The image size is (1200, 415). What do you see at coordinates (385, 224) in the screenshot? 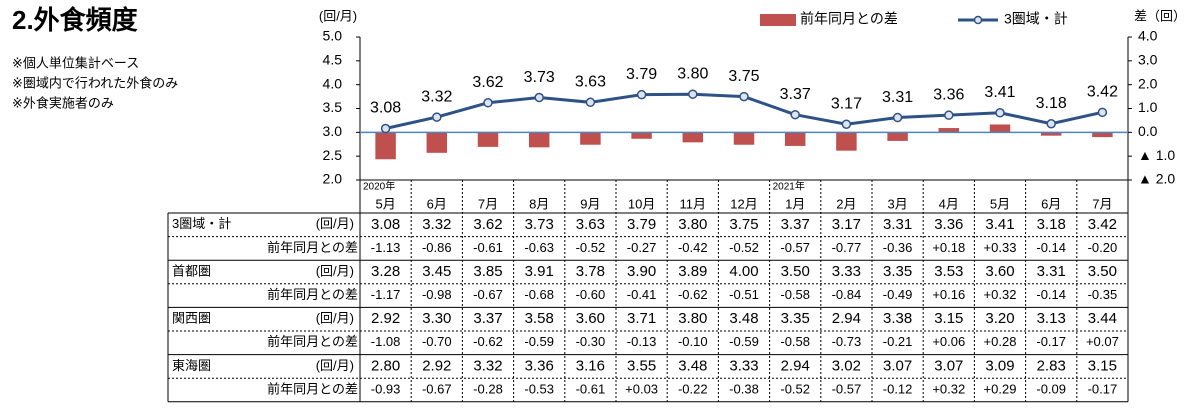
I see `table-cell: 3.08` at bounding box center [385, 224].